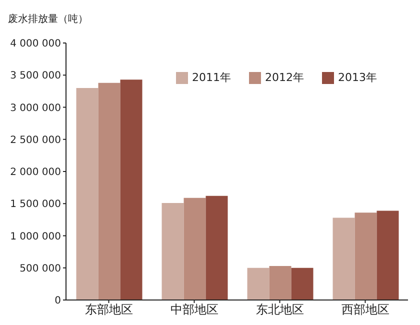 This screenshot has height=325, width=420. What do you see at coordinates (35, 44) in the screenshot?
I see `y-tick-label: 4 000 000` at bounding box center [35, 44].